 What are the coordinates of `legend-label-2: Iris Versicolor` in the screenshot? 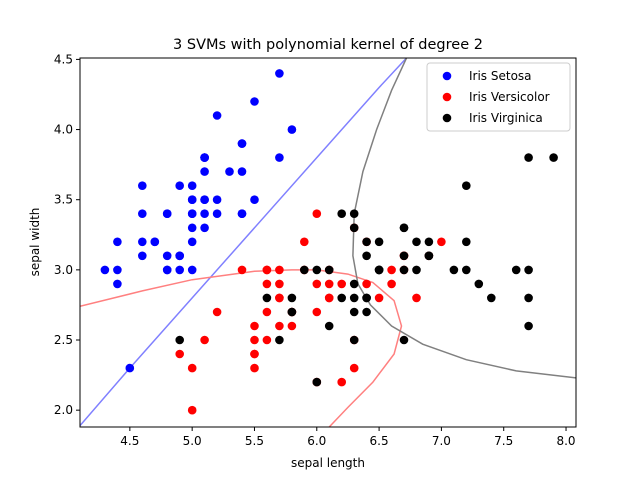 It's located at (509, 97).